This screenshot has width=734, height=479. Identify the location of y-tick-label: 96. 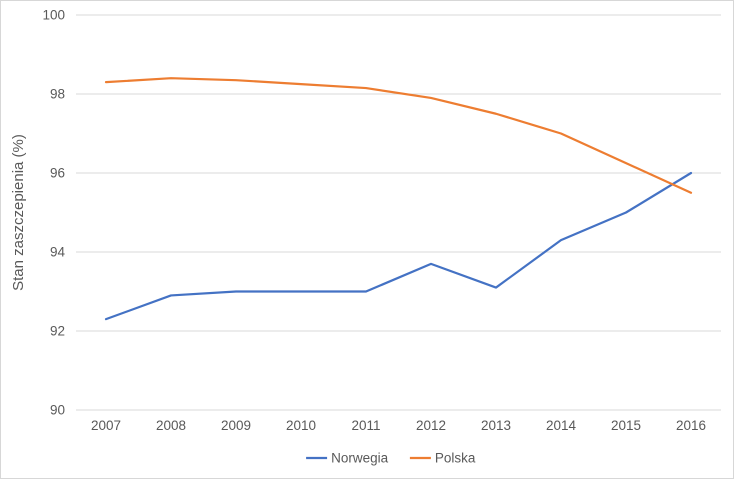
(57, 173).